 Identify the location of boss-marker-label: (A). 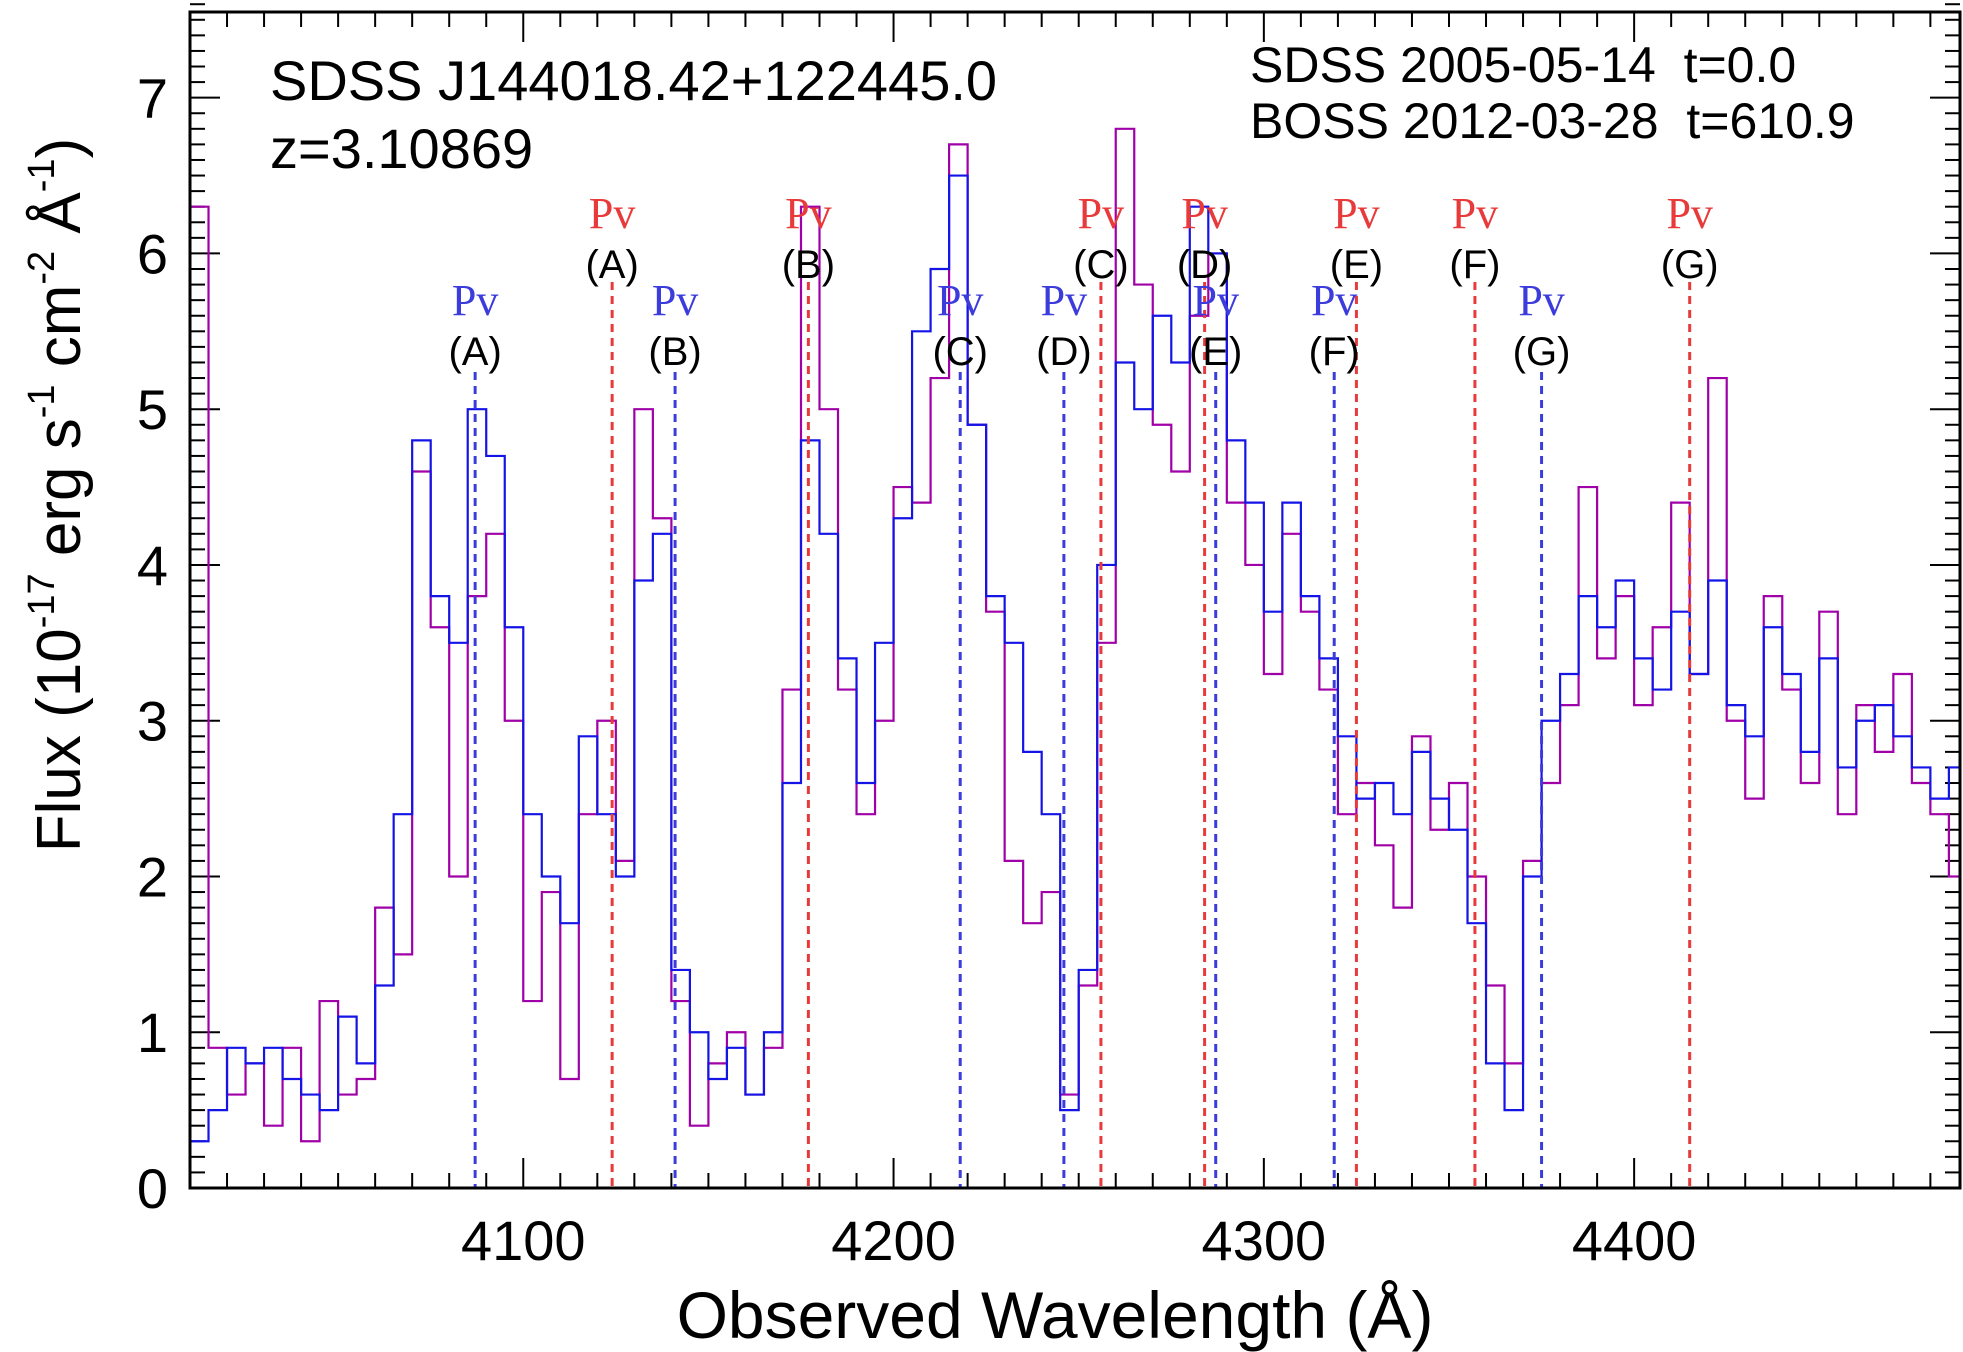
(474, 352).